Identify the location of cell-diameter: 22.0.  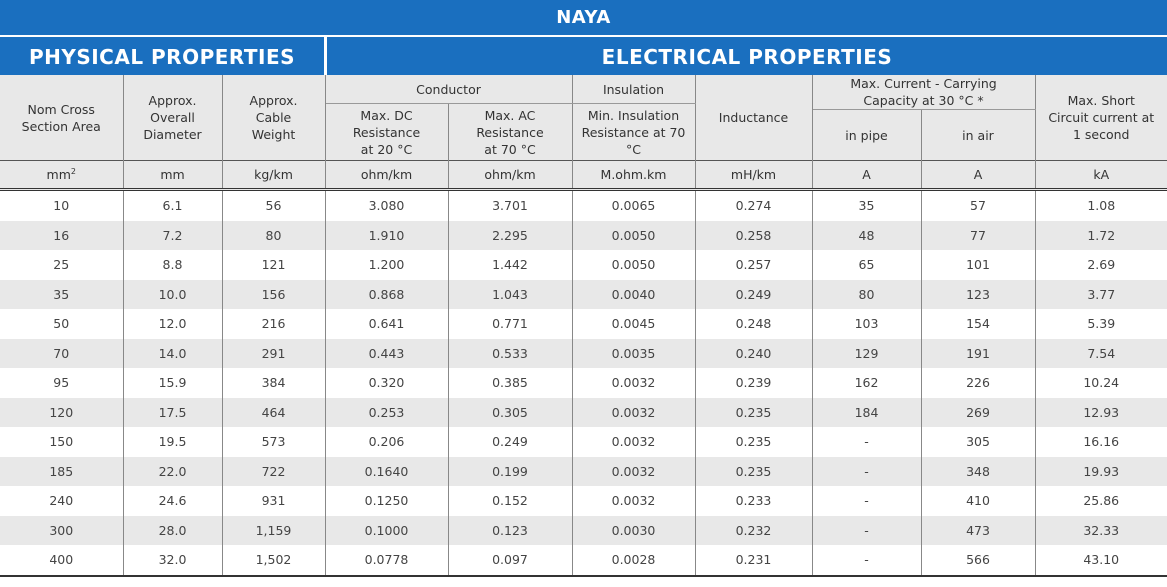
(172, 471).